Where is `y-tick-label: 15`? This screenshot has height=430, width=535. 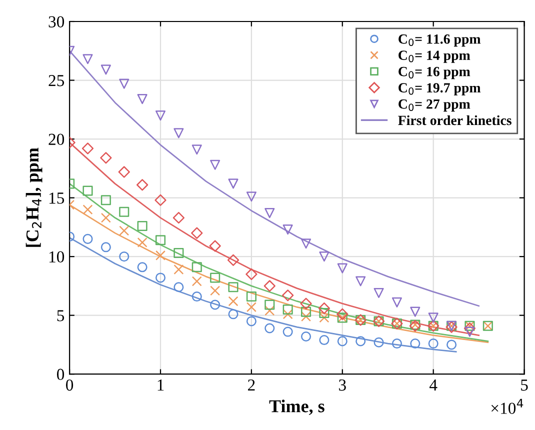 y-tick-label: 15 is located at coordinates (56, 198).